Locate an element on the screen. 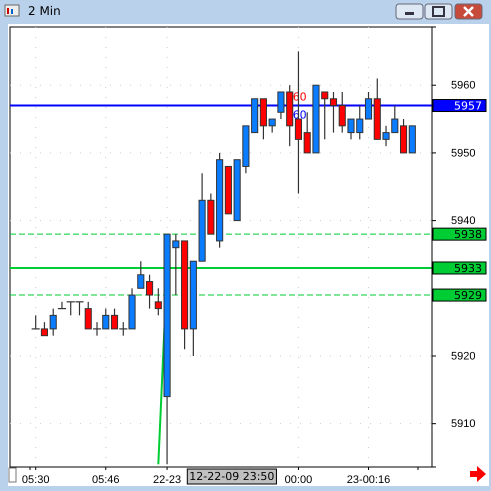  y-tick-label: 5960 is located at coordinates (463, 86).